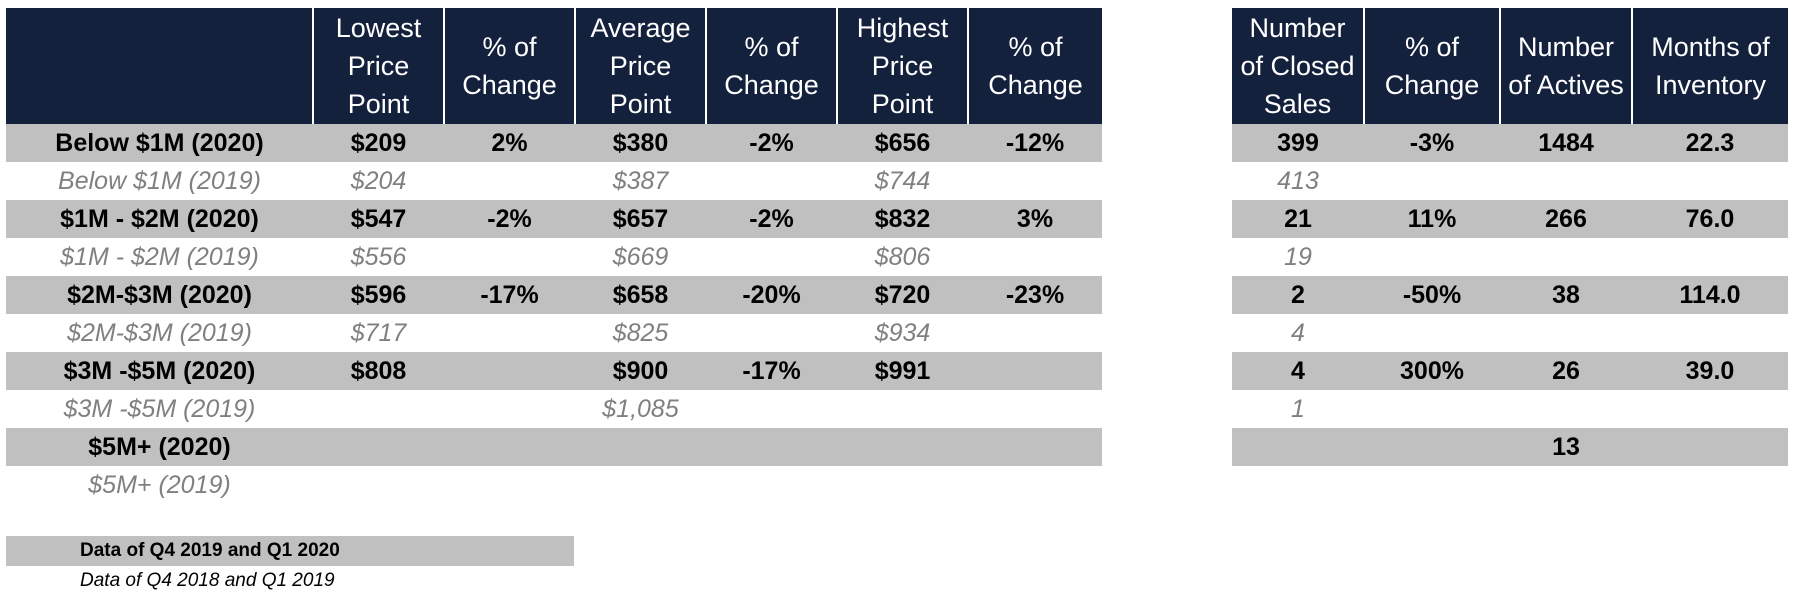 This screenshot has height=602, width=1794. I want to click on actives-cell: 13, so click(1566, 447).